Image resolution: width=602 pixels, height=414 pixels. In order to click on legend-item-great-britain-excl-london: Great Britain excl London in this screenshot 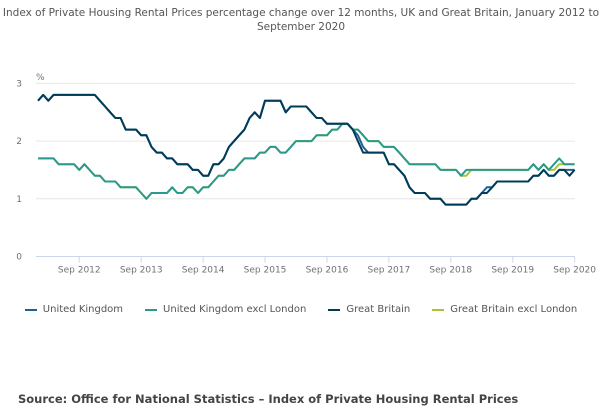, I will do `click(504, 309)`.